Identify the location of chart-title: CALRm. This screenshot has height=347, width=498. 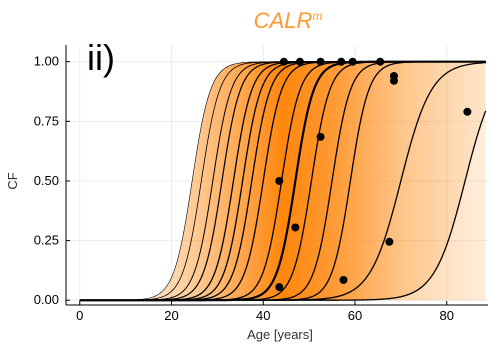
(288, 20).